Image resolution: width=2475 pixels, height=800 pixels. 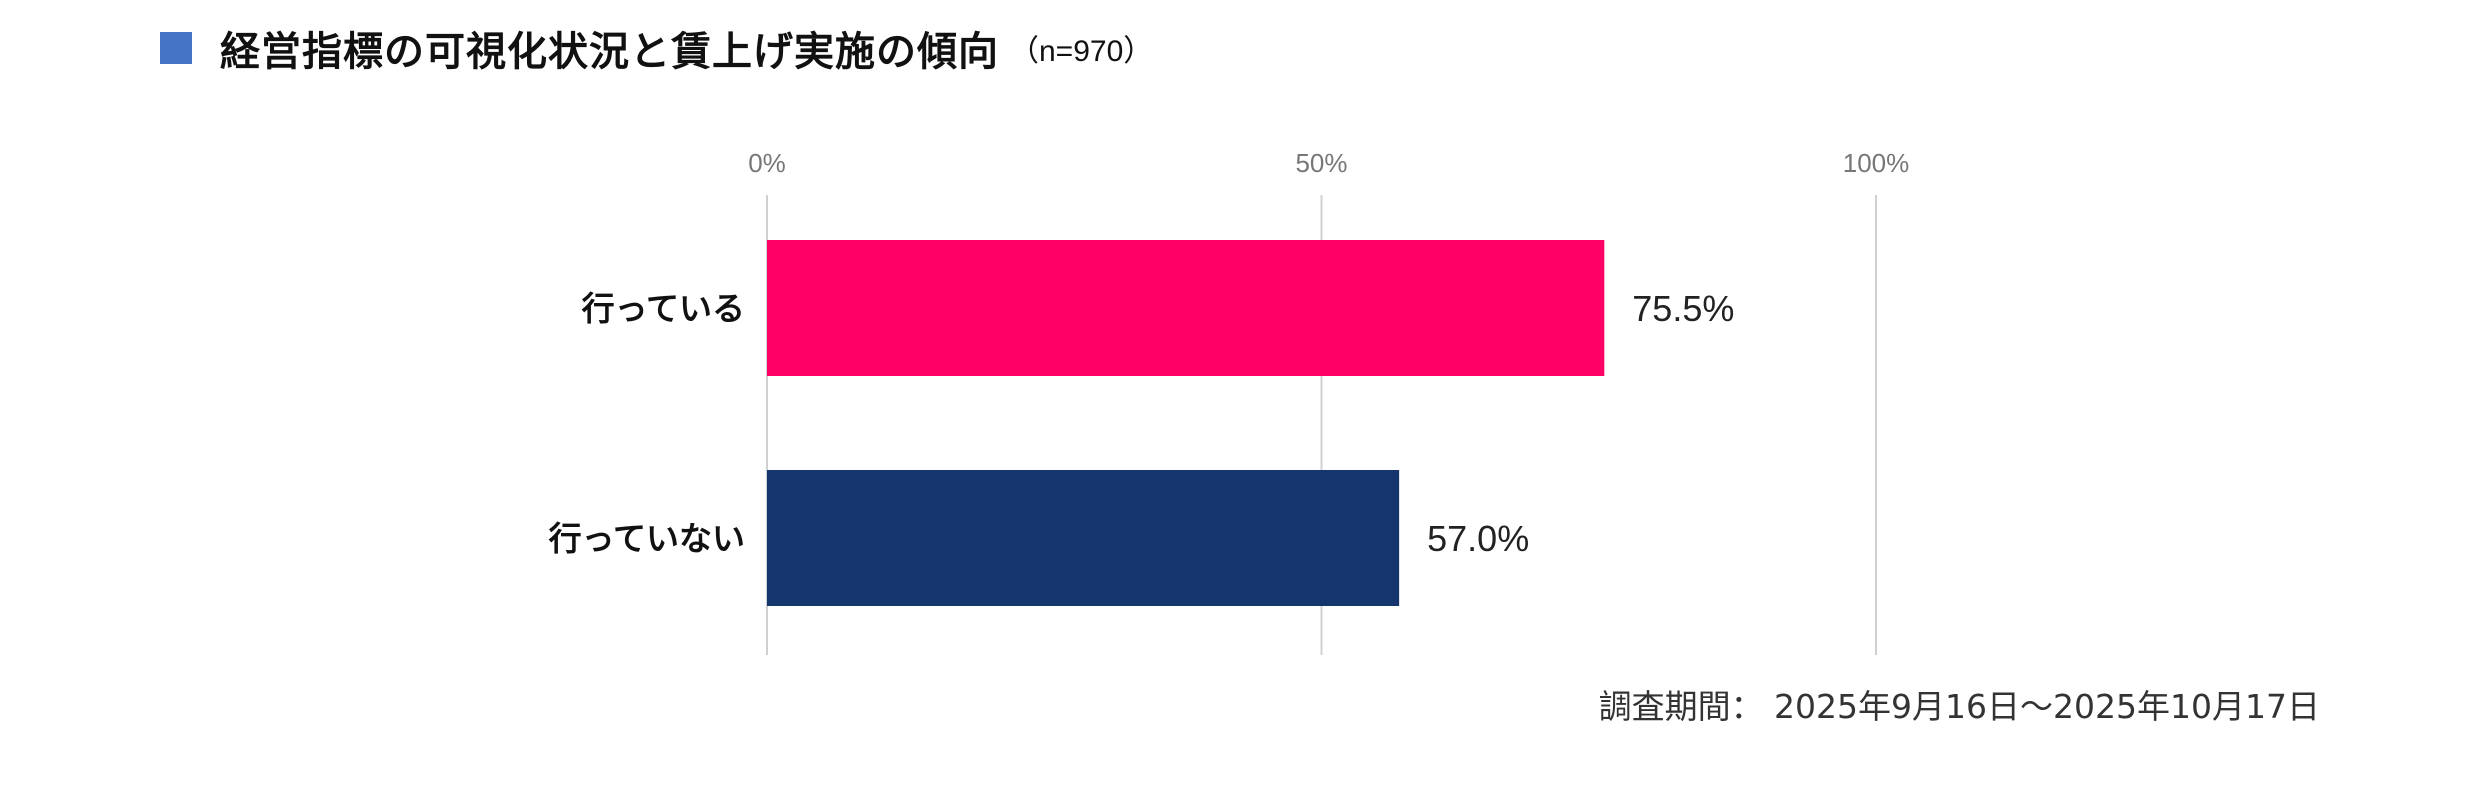 I want to click on survey-period: 調査期間： 2025年9月16日～2025年10月17日, so click(x=1959, y=706).